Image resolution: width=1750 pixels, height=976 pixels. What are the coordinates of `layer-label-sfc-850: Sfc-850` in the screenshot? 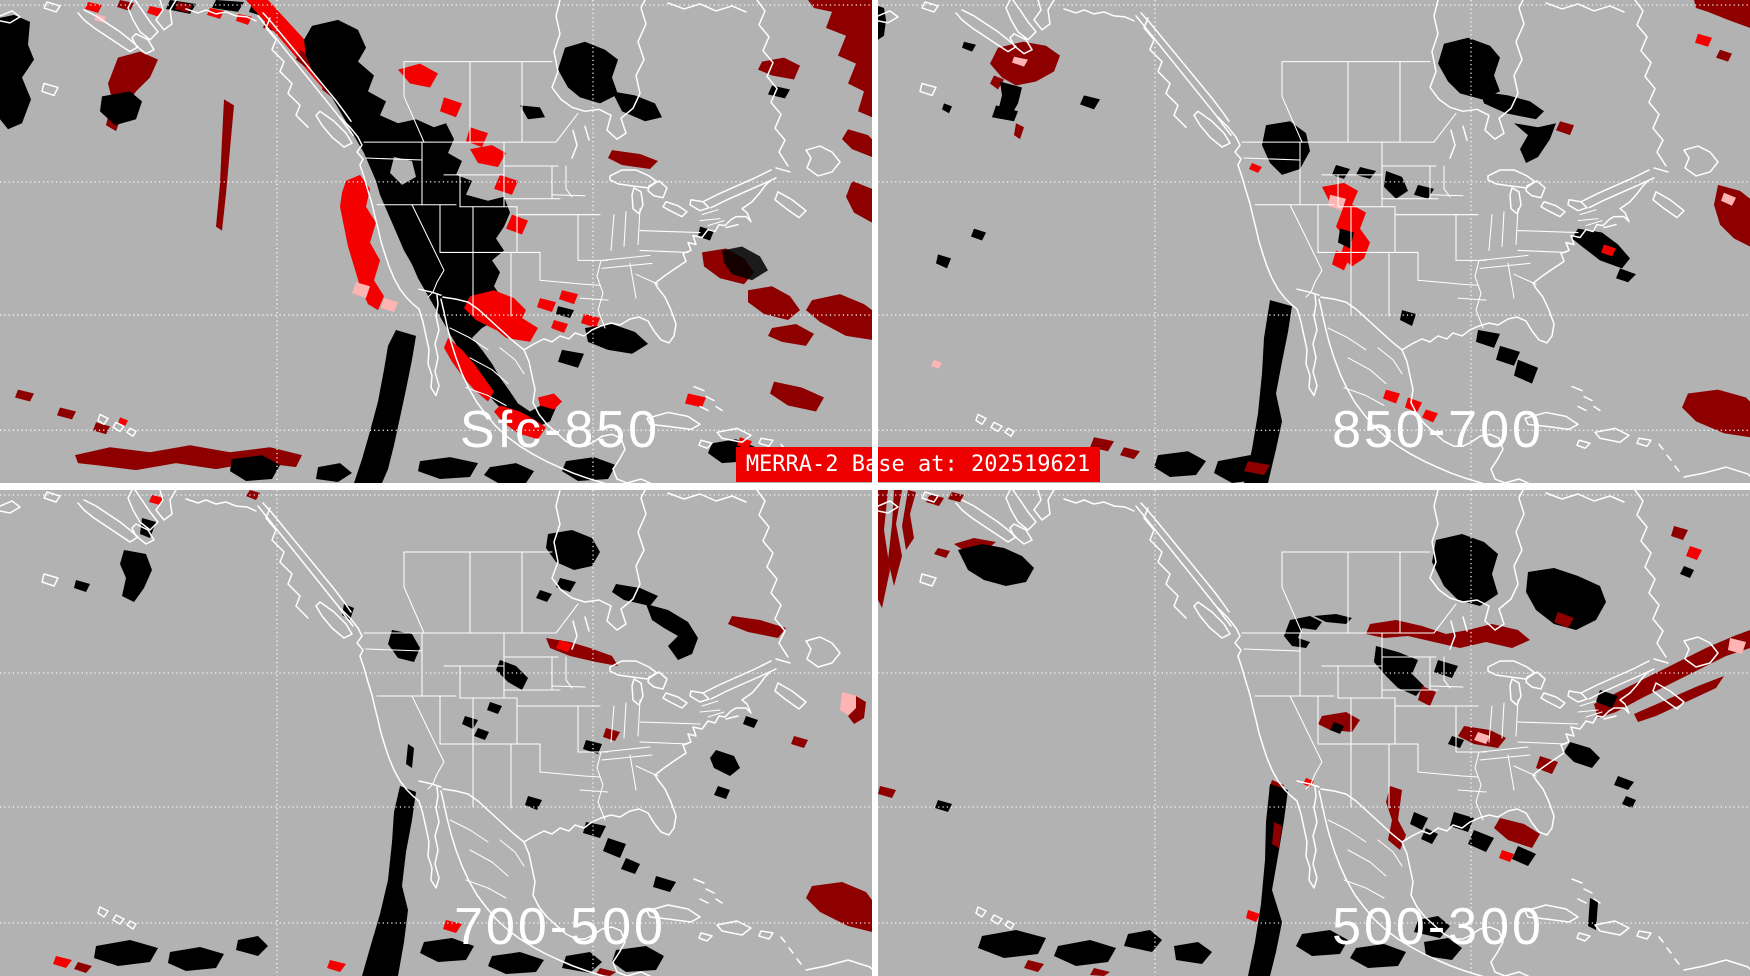 It's located at (560, 430).